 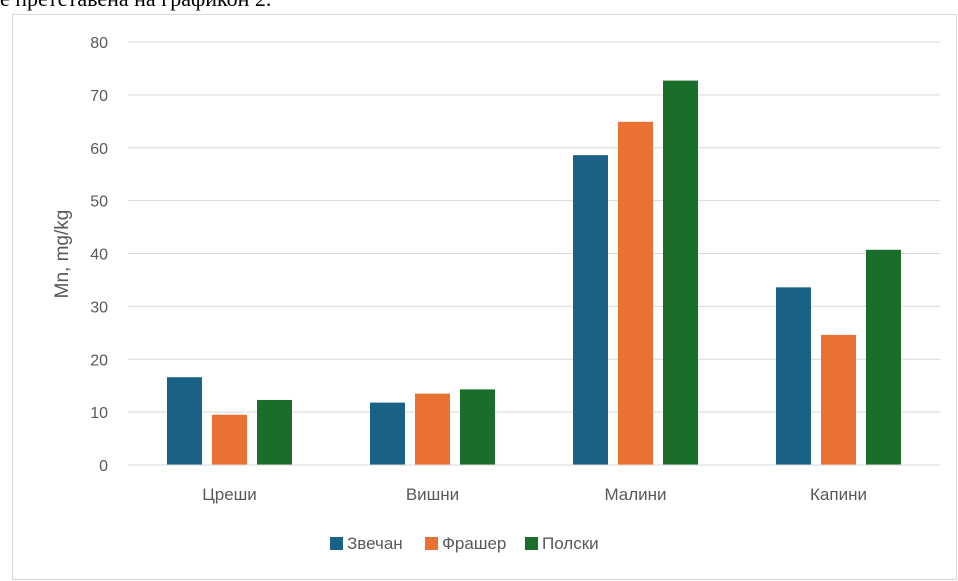 I want to click on bar-Звечан-Капини, so click(x=793, y=376).